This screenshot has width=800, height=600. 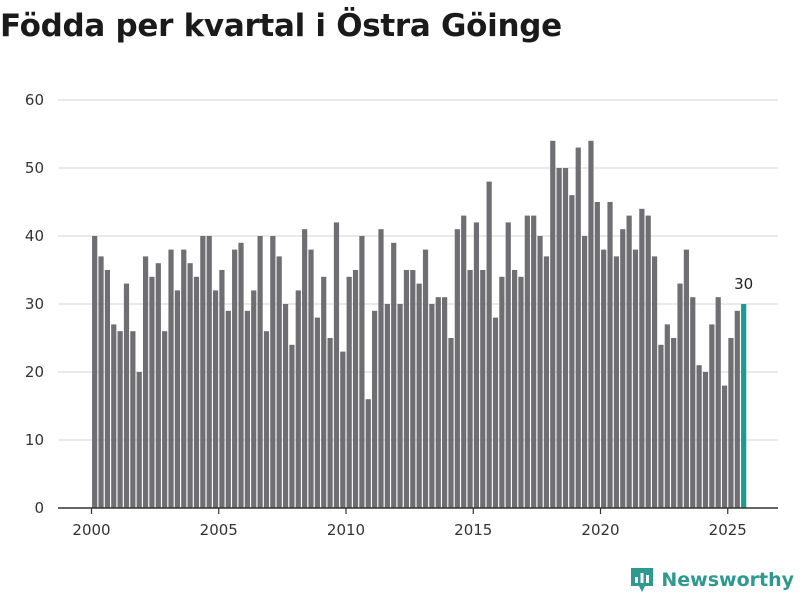 I want to click on x-tick-label: 2000, so click(x=91, y=530).